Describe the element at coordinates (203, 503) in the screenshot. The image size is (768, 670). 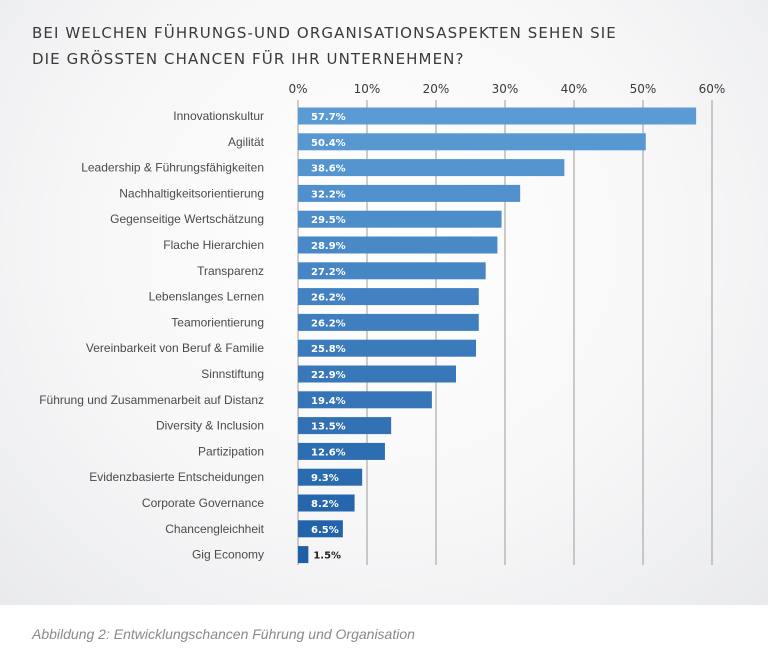
I see `category-label: Corporate Governance` at that location.